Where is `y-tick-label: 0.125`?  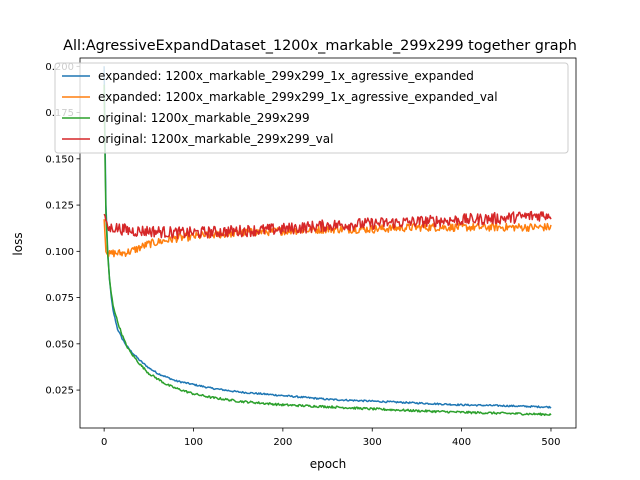
y-tick-label: 0.125 is located at coordinates (59, 206).